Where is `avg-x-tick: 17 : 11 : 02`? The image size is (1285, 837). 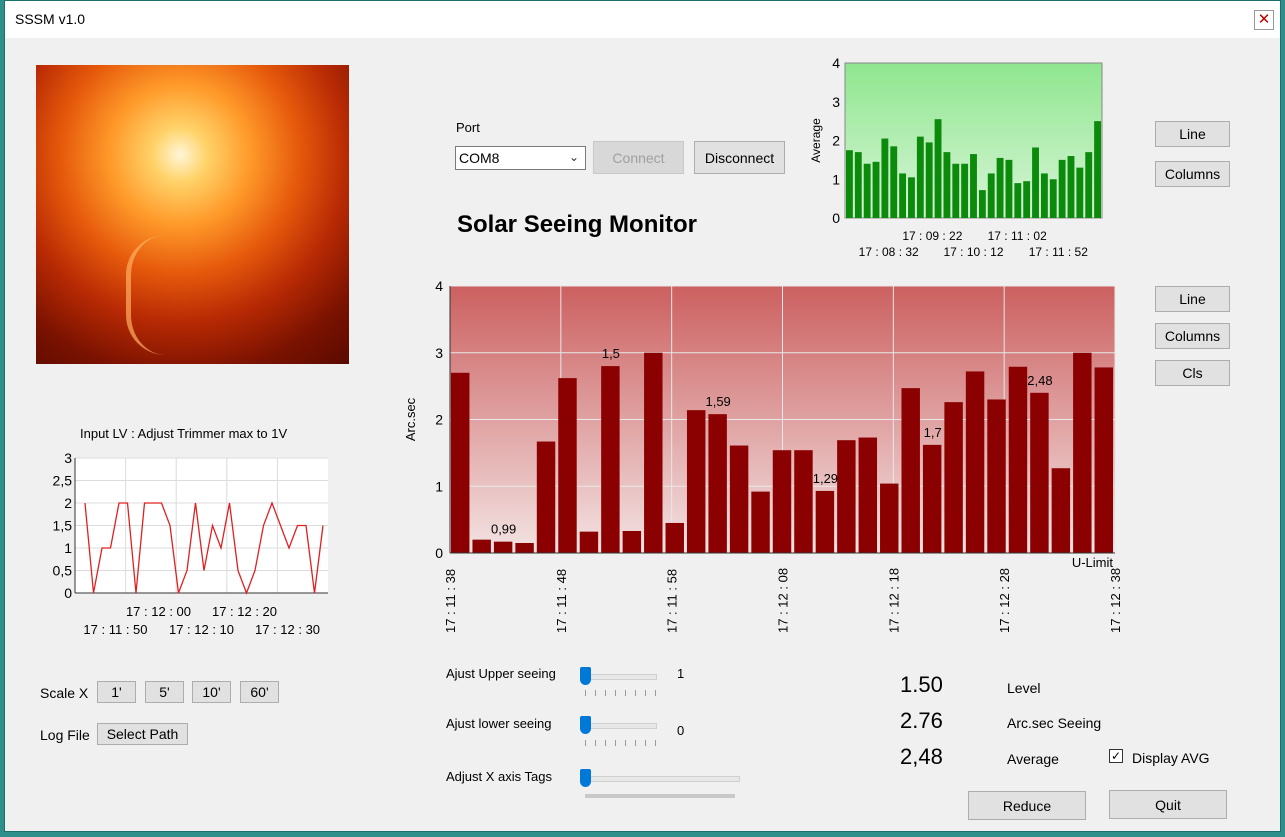 avg-x-tick: 17 : 11 : 02 is located at coordinates (1017, 236).